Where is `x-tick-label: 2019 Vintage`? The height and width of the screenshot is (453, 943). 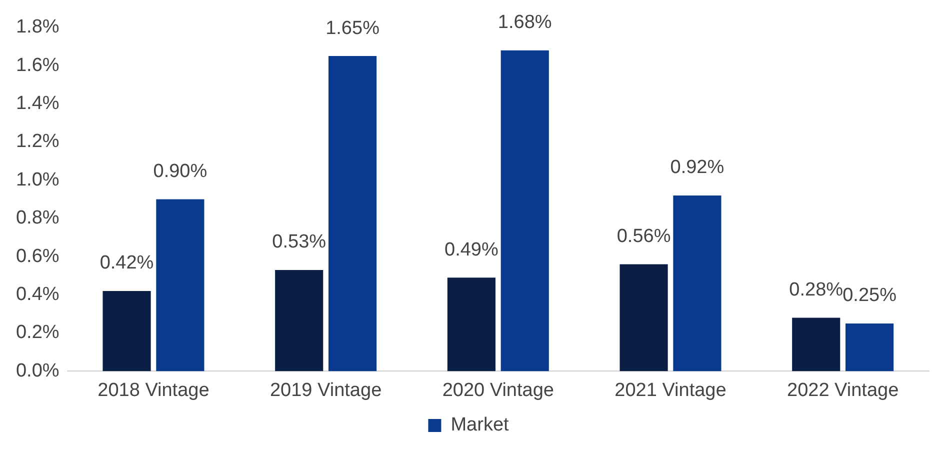
x-tick-label: 2019 Vintage is located at coordinates (326, 390).